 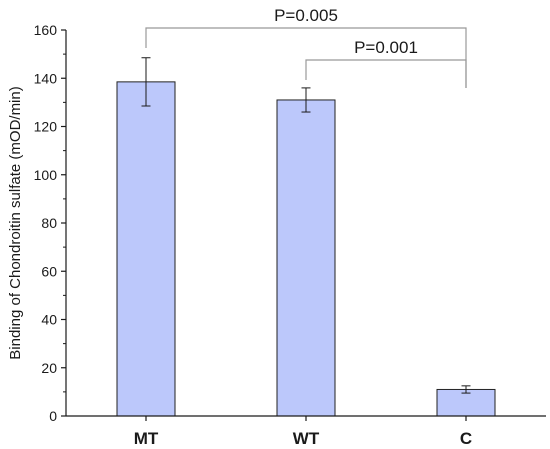 I want to click on y-axis-label: Binding of Chondroitin sulfate (mOD/min), so click(x=15, y=222).